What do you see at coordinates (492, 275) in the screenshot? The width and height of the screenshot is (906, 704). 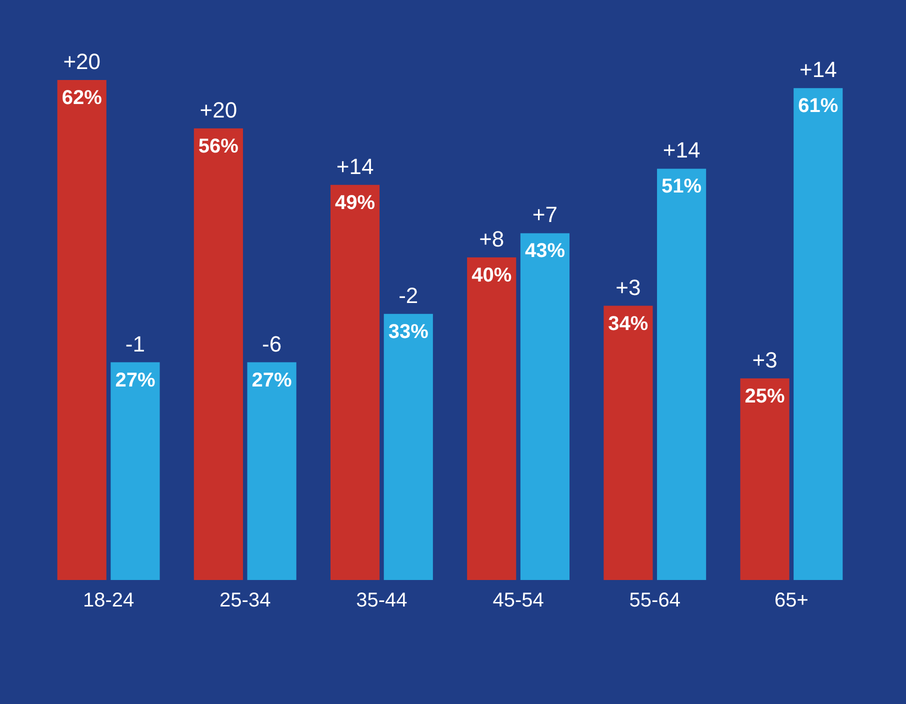 I see `data-label: 40%` at bounding box center [492, 275].